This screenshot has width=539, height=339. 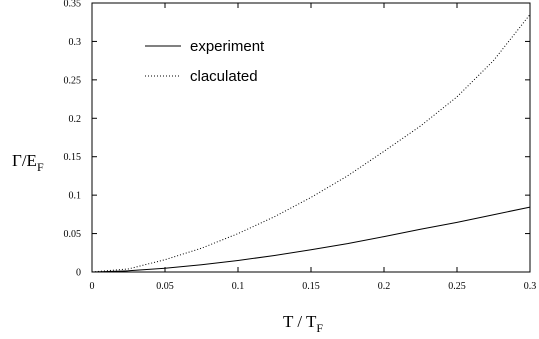 What do you see at coordinates (75, 196) in the screenshot?
I see `y-tick-label: 0.1` at bounding box center [75, 196].